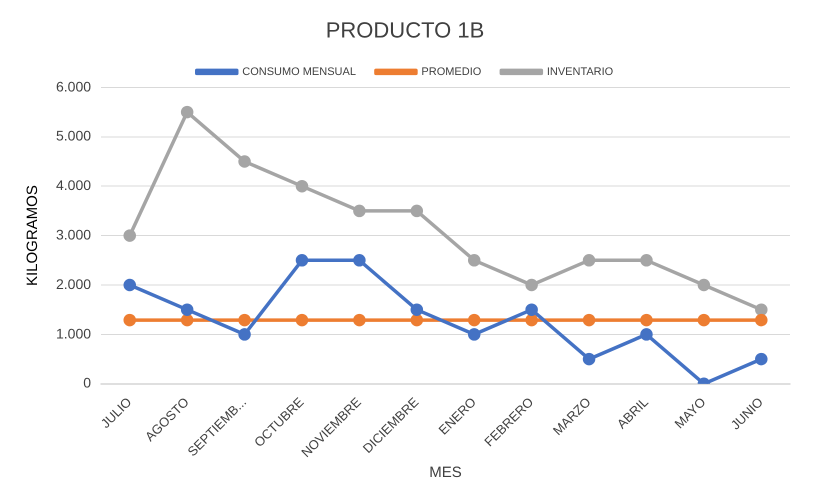 This screenshot has width=815, height=487. I want to click on y-tick-label: 5.000, so click(74, 136).